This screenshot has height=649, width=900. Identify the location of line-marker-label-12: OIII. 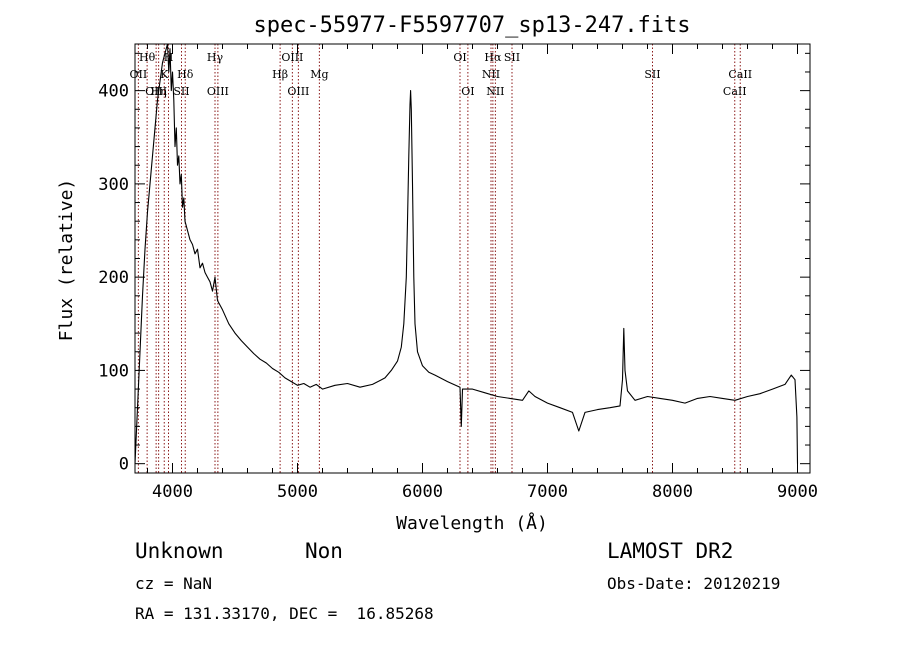
(298, 91).